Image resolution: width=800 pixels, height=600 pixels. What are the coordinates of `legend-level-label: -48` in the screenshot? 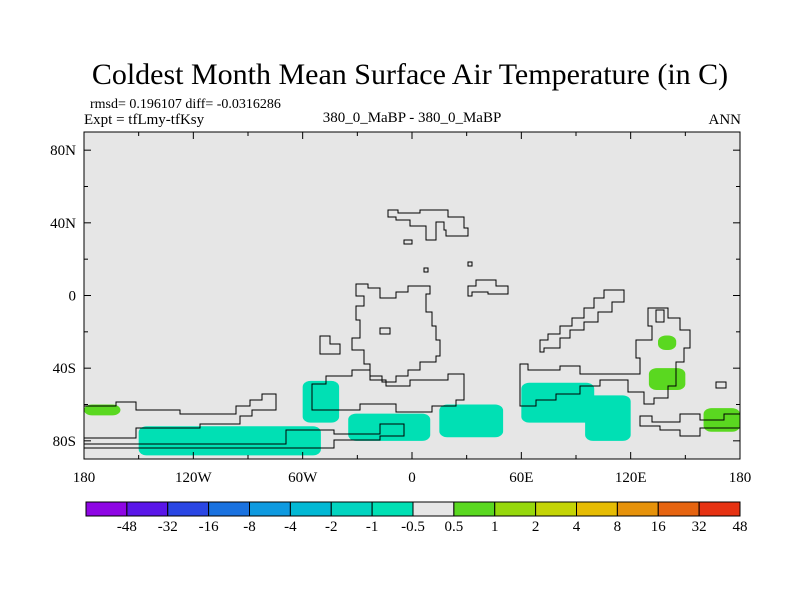 It's located at (127, 527).